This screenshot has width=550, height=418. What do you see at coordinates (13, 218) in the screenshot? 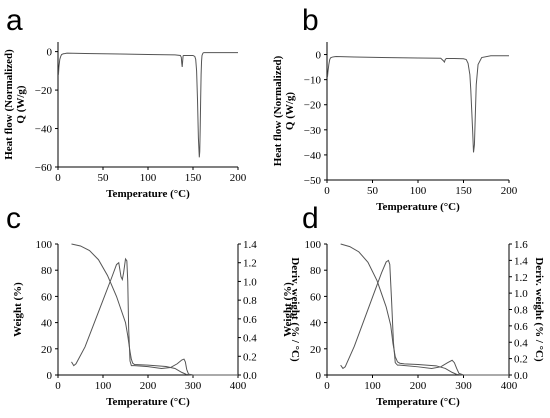
I see `panel-letter-c: c` at bounding box center [13, 218].